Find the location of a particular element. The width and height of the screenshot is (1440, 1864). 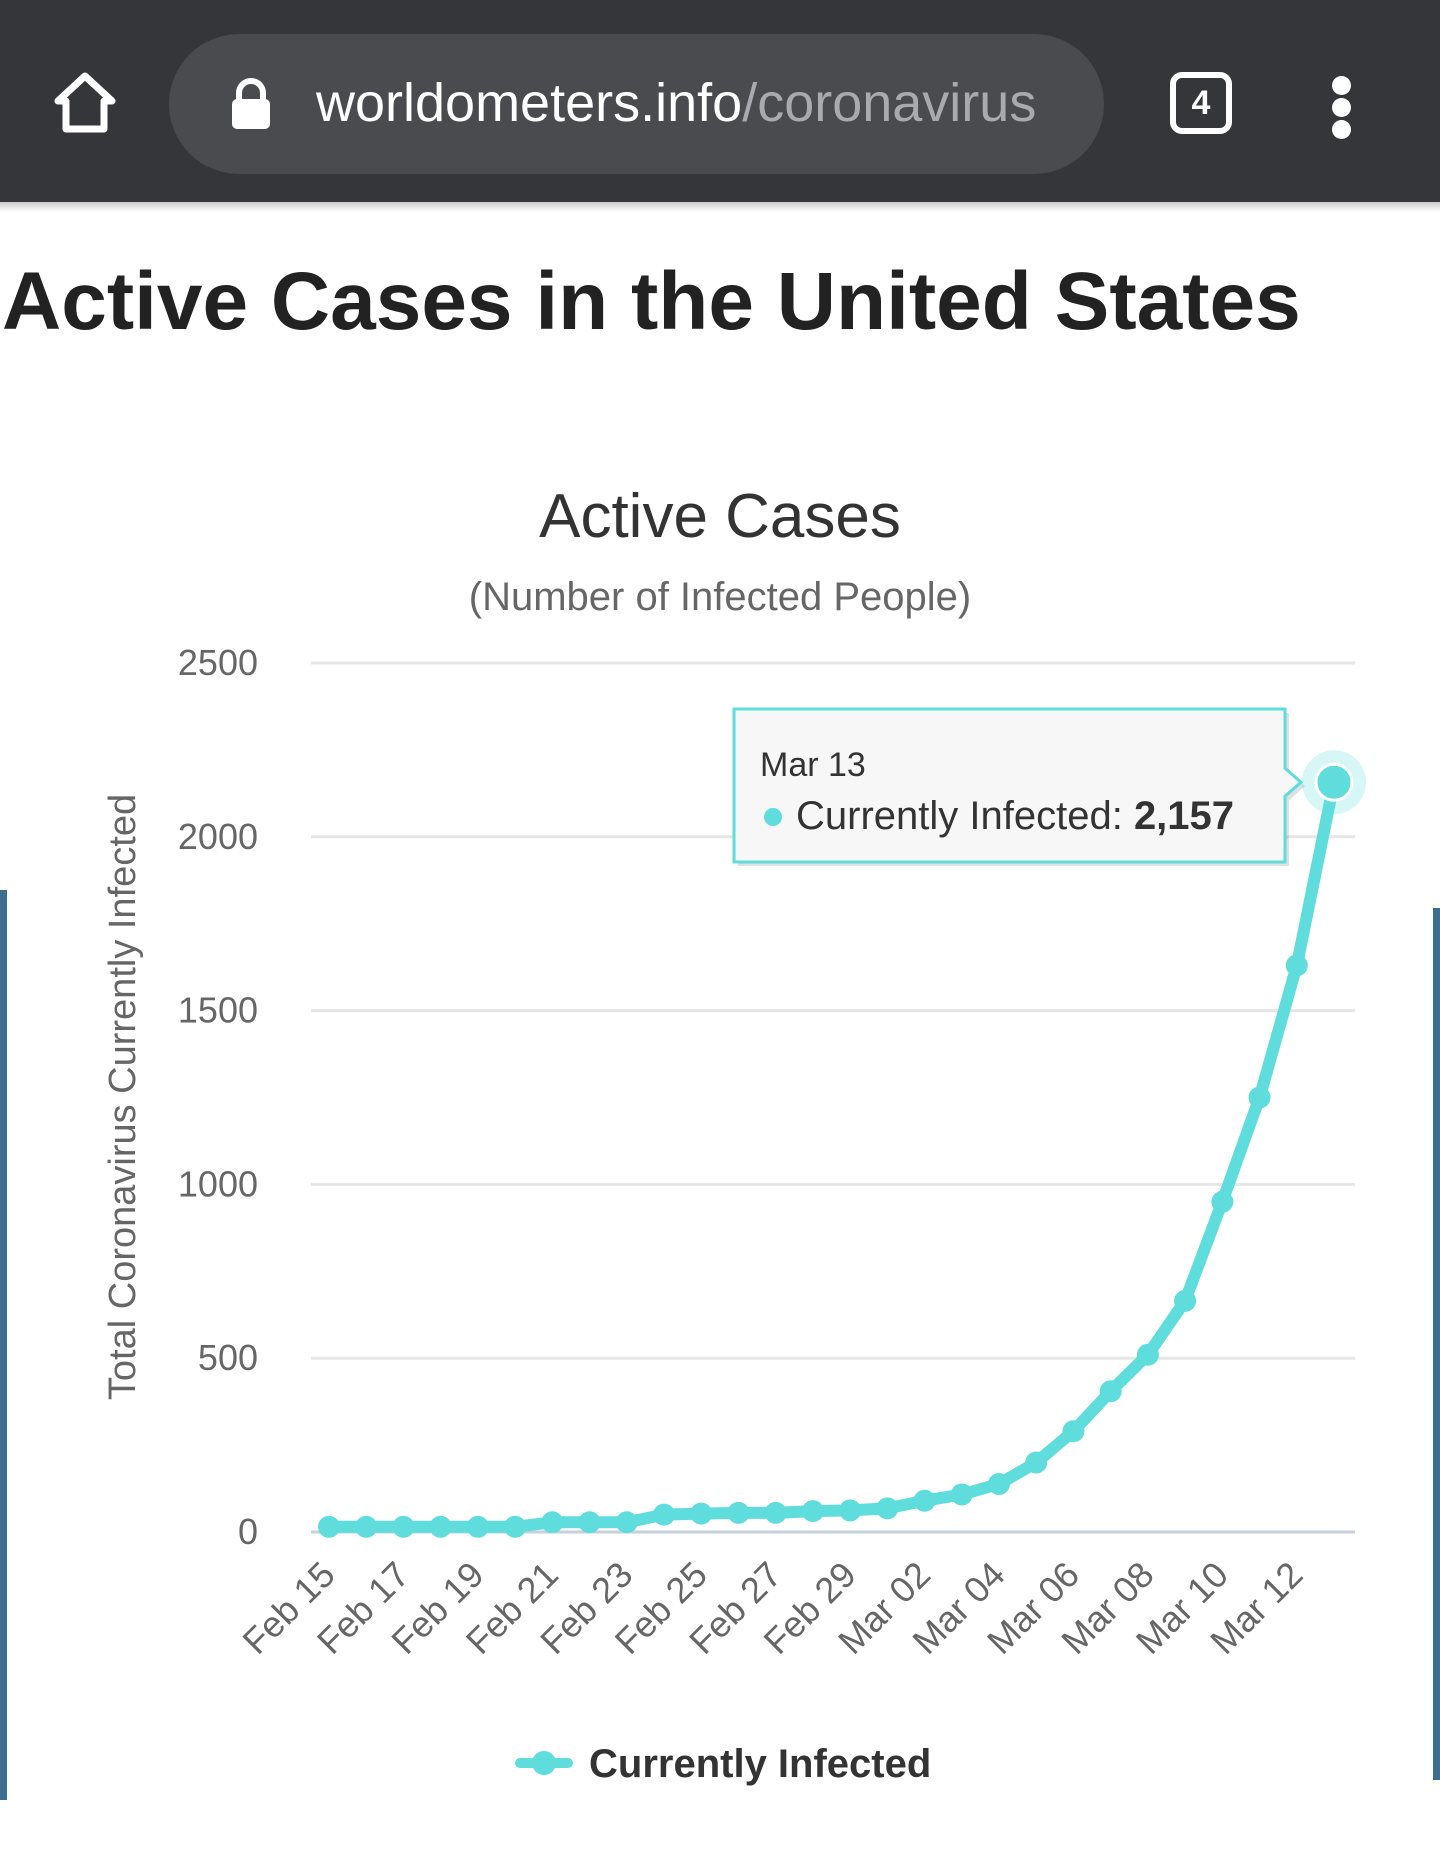

chart-title: Active Cases is located at coordinates (720, 516).